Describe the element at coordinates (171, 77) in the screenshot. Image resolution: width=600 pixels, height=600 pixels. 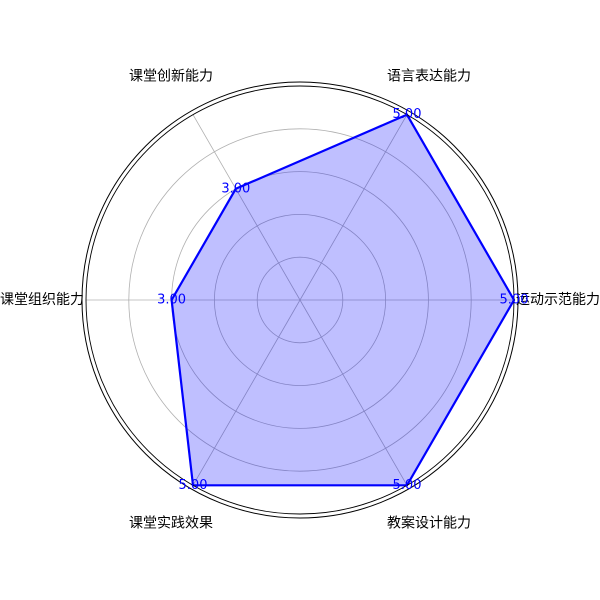
I see `category-label-3: 课堂创新能力` at that location.